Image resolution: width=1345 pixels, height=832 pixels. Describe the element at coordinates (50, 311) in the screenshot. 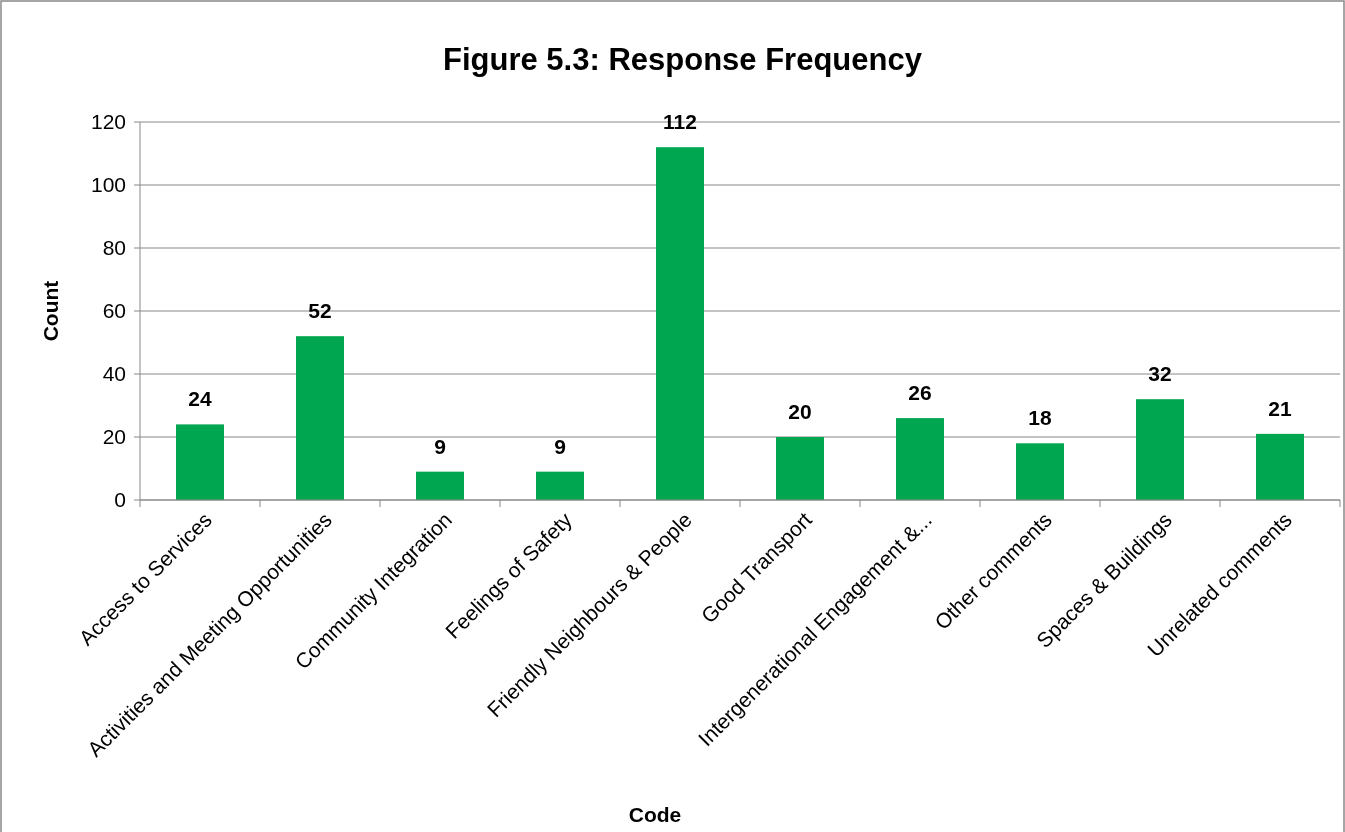

I see `y-axis-title: Count` at that location.